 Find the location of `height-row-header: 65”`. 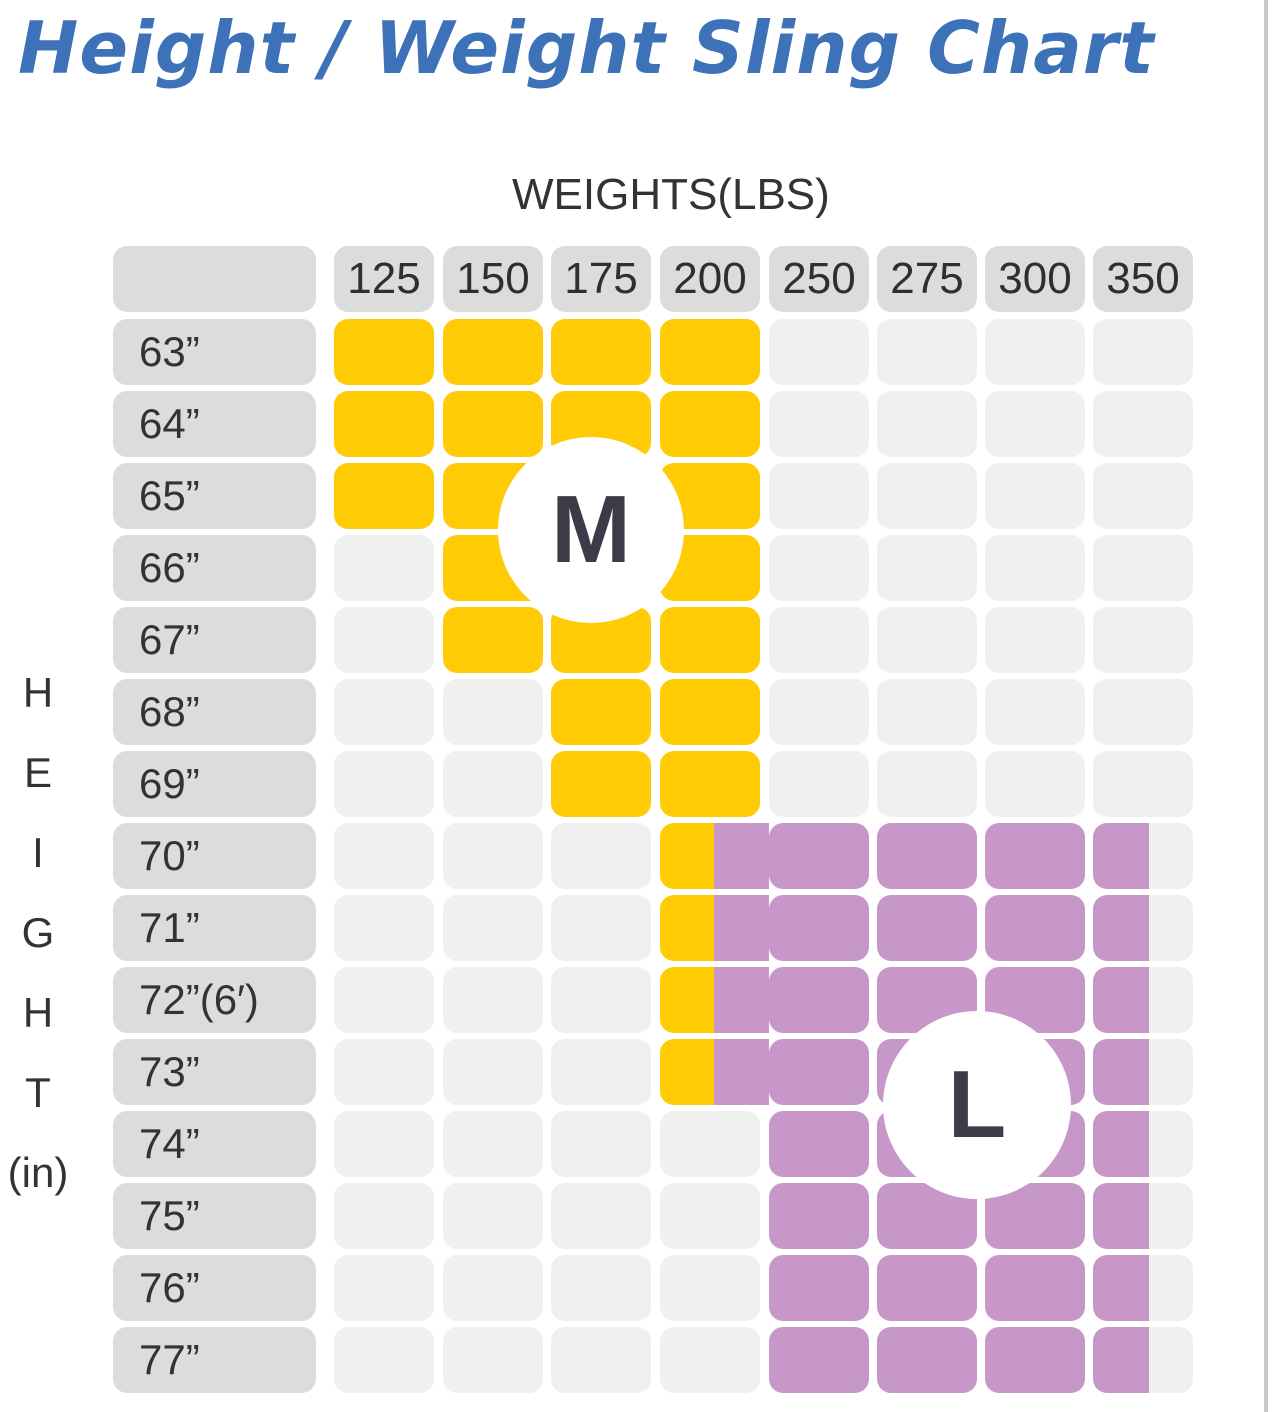

height-row-header: 65” is located at coordinates (214, 496).